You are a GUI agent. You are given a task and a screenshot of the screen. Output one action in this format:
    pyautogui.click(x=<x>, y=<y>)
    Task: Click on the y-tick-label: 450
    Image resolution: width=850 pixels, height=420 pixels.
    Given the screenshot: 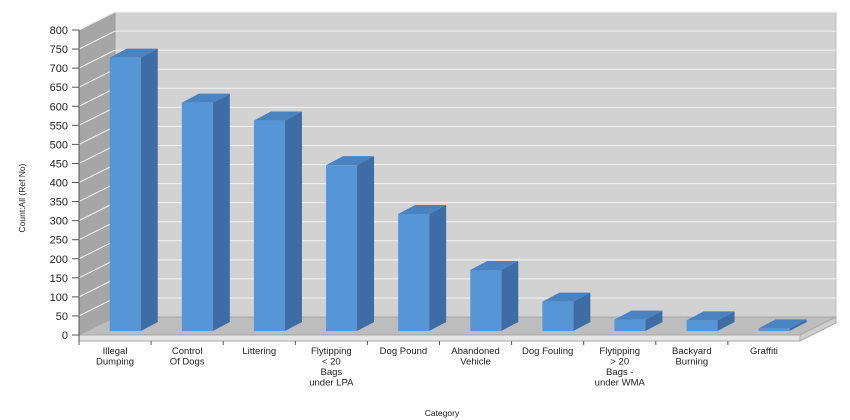 What is the action you would take?
    pyautogui.click(x=59, y=164)
    